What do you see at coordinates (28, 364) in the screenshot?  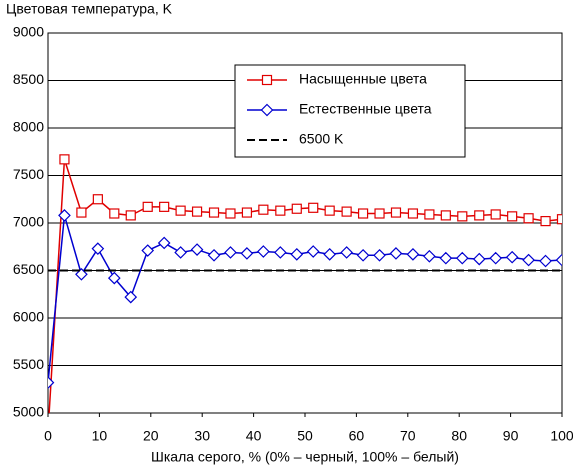 I see `y-tick-label: 5500` at bounding box center [28, 364].